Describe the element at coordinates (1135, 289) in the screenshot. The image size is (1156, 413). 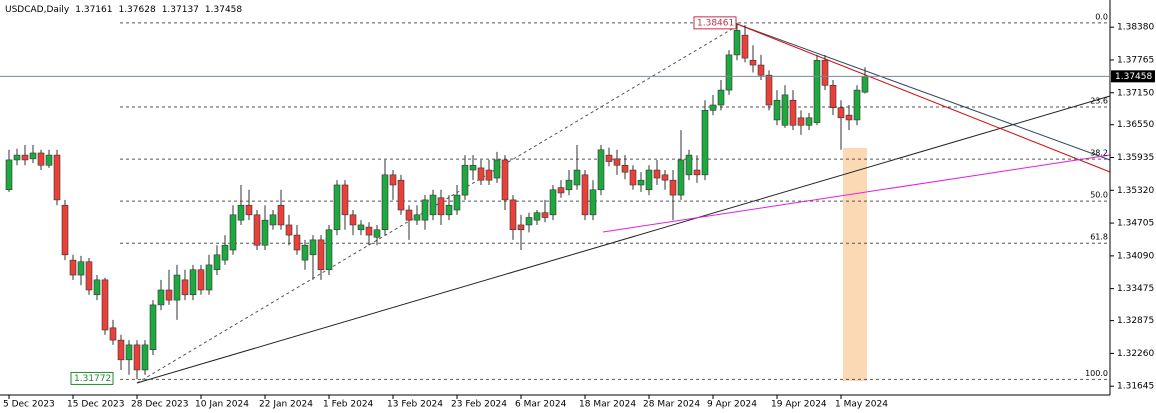
I see `y-tick-label: 1.33475` at that location.